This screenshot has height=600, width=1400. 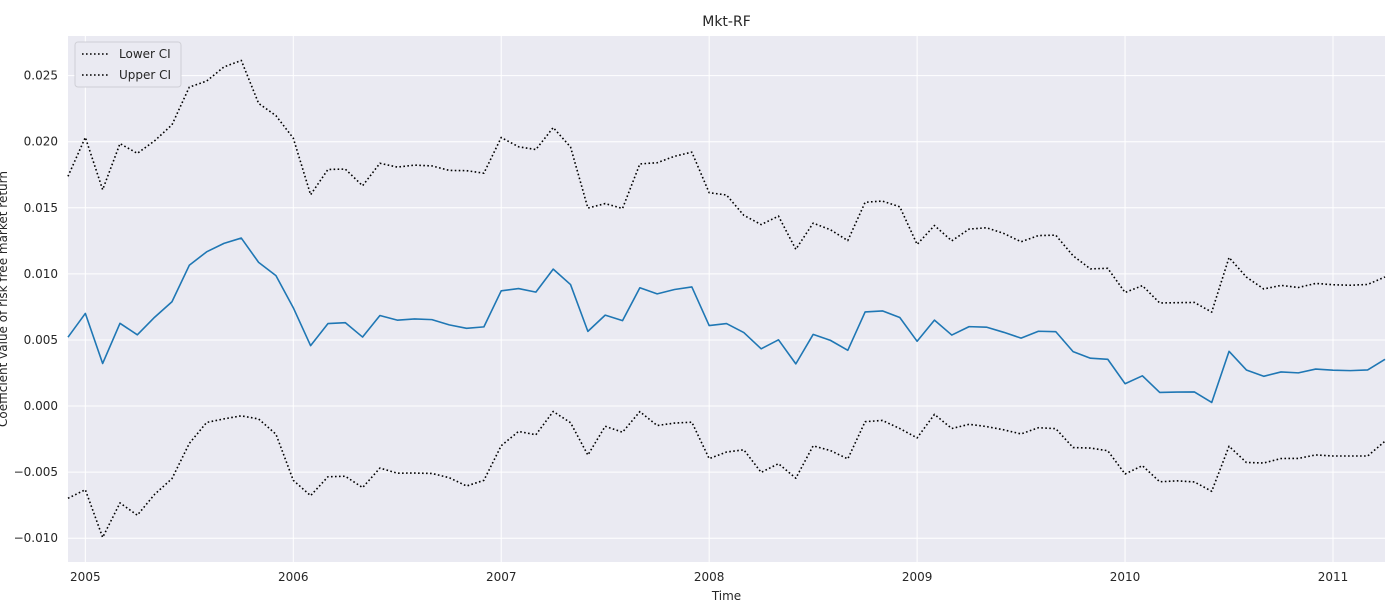 I want to click on x-tick-label: 2009, so click(x=917, y=577).